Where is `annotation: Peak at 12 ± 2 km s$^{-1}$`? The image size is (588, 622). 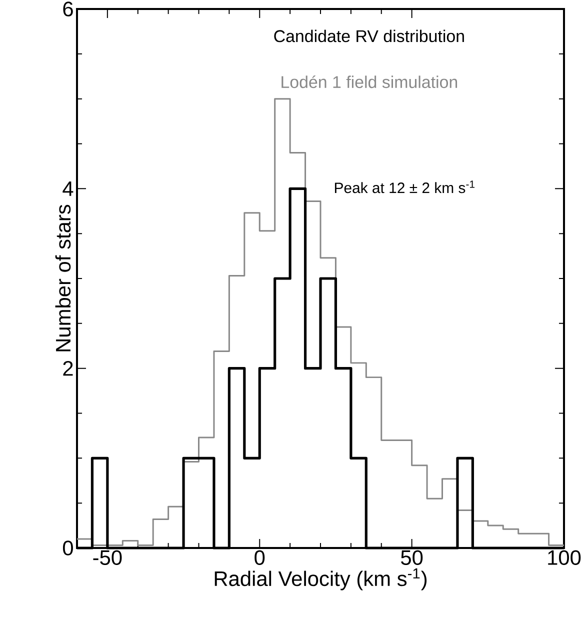 annotation: Peak at 12 ± 2 km s$^{-1}$ is located at coordinates (404, 187).